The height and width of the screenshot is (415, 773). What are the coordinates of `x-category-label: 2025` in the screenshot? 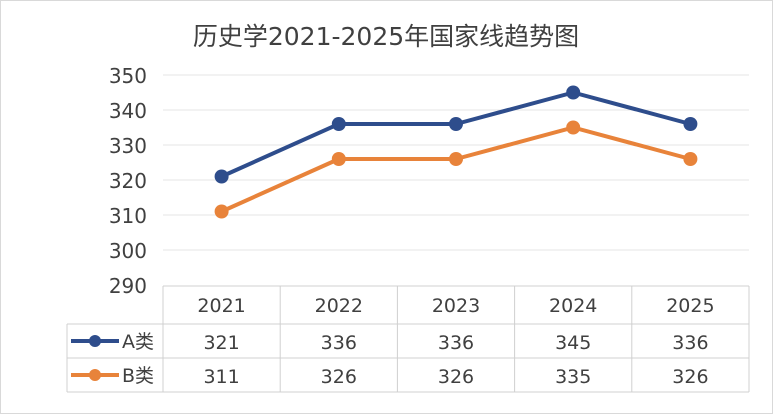 It's located at (690, 306).